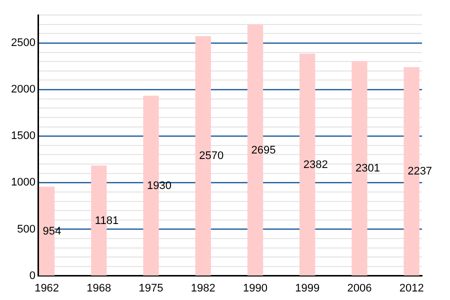  I want to click on y-tick-label: 500, so click(26, 229).